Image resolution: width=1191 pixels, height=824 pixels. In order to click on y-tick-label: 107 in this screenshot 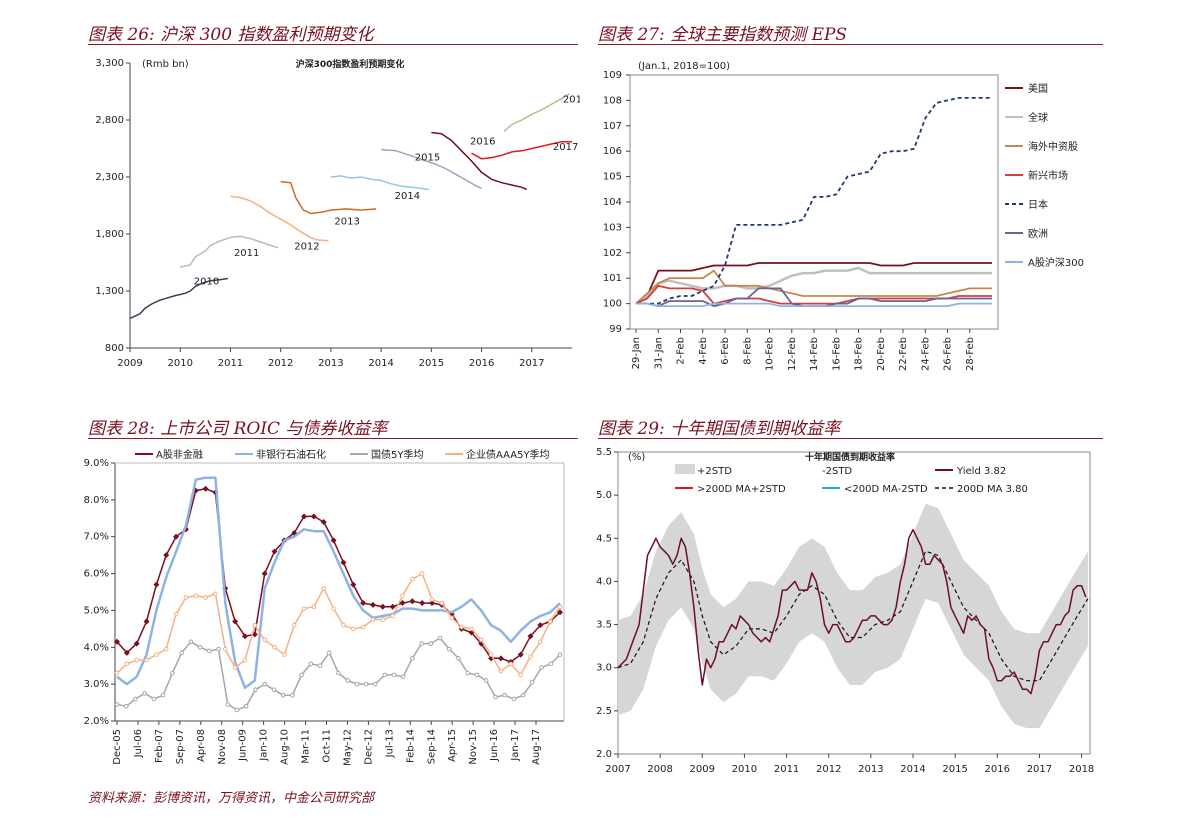, I will do `click(612, 126)`.